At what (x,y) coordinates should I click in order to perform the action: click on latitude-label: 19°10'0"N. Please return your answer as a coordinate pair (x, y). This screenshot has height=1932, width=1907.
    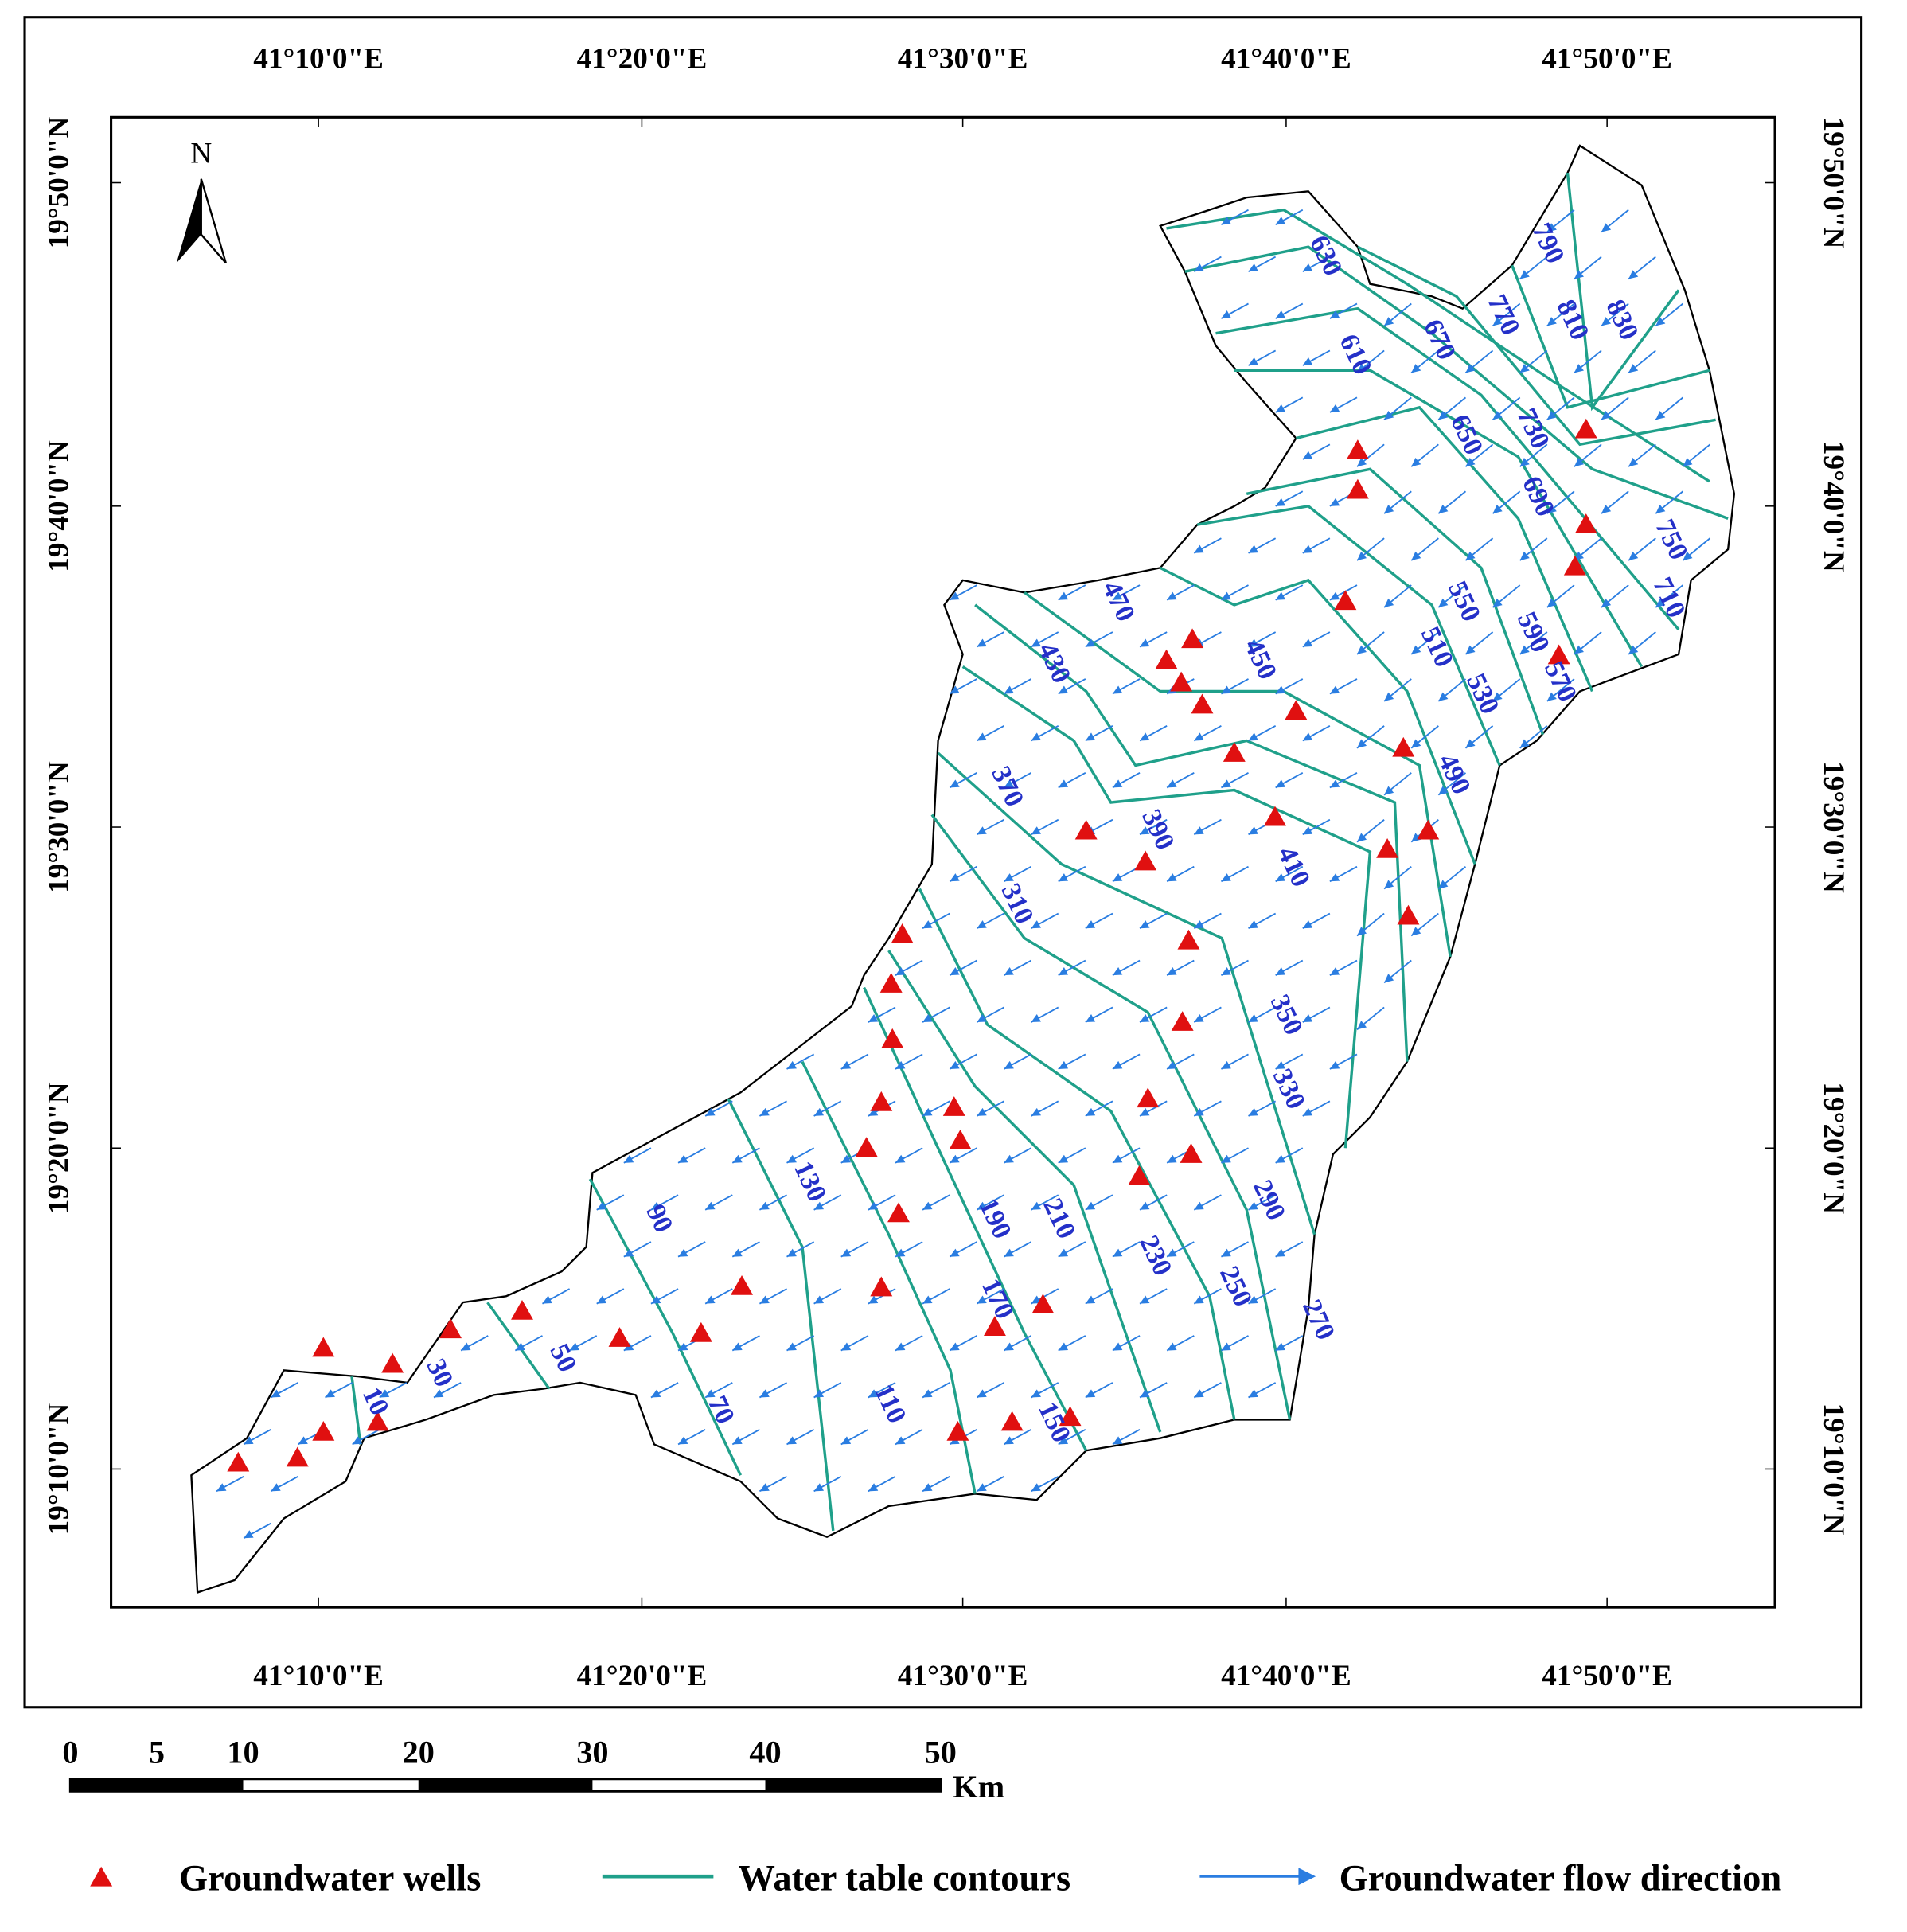
    Looking at the image, I should click on (58, 1469).